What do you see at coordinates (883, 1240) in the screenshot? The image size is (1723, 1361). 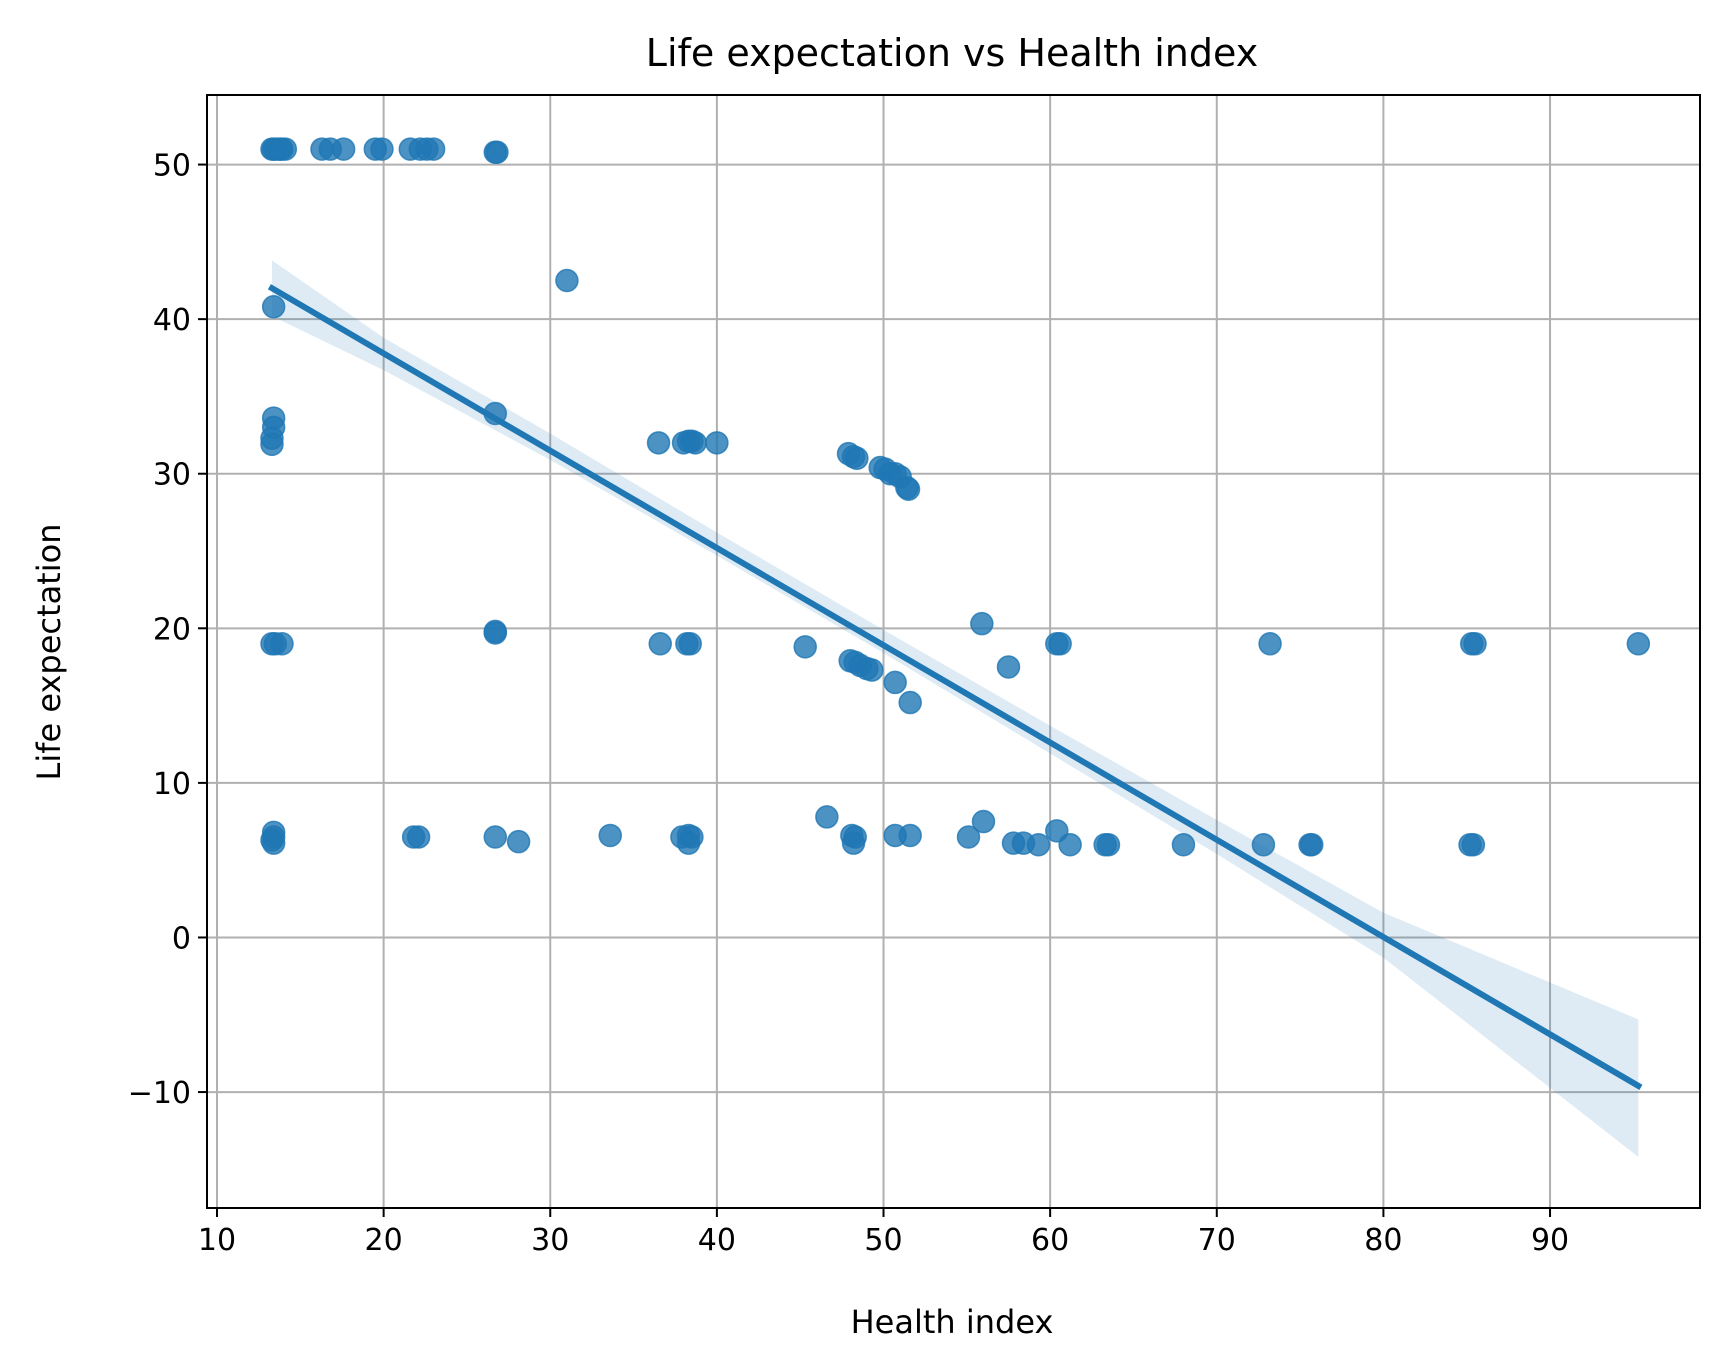 I see `x-tick-label: 50` at bounding box center [883, 1240].